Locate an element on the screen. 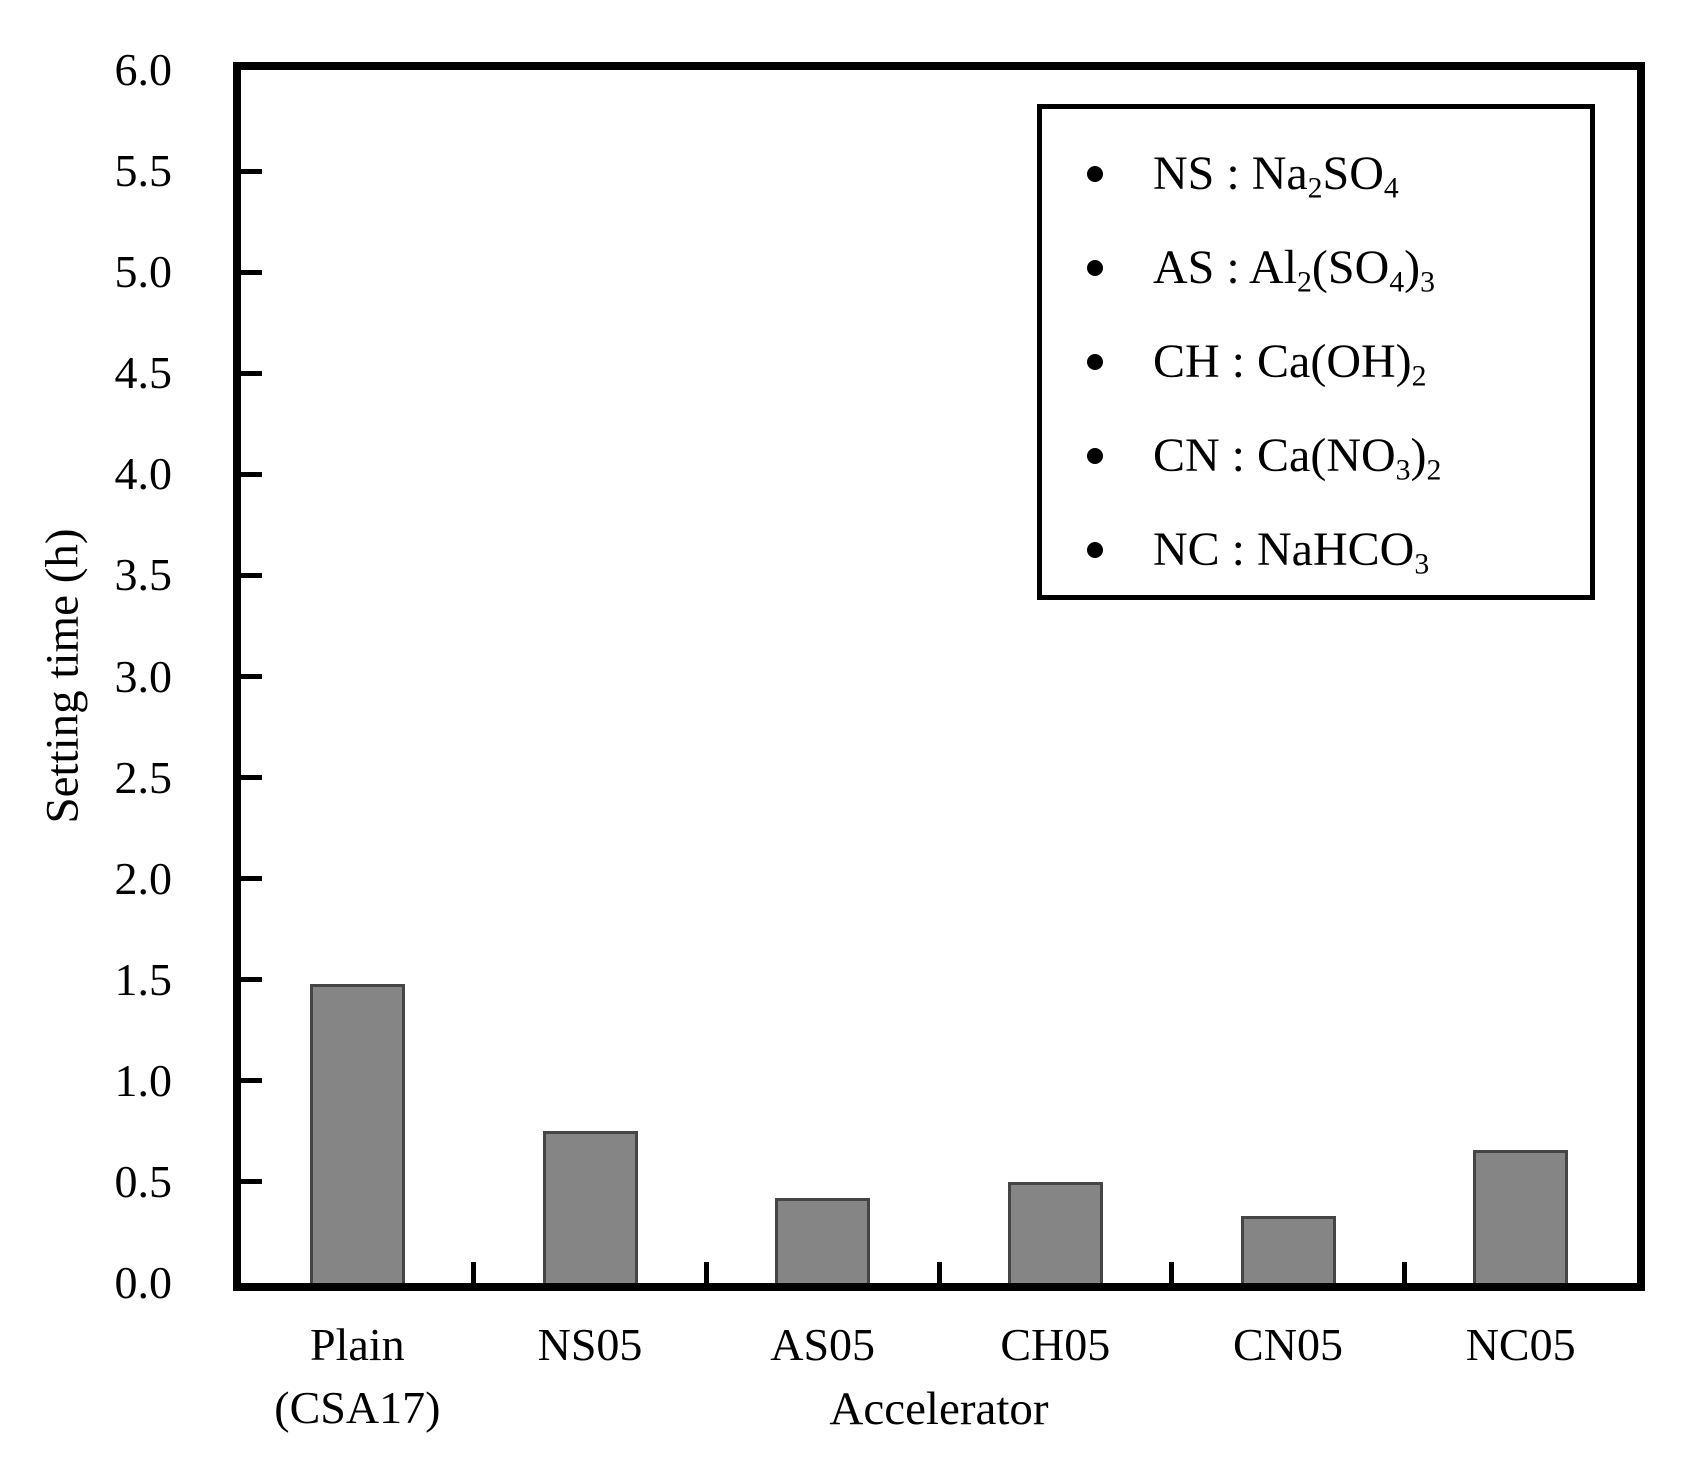  y-tick-label: 5.0 is located at coordinates (143, 272).